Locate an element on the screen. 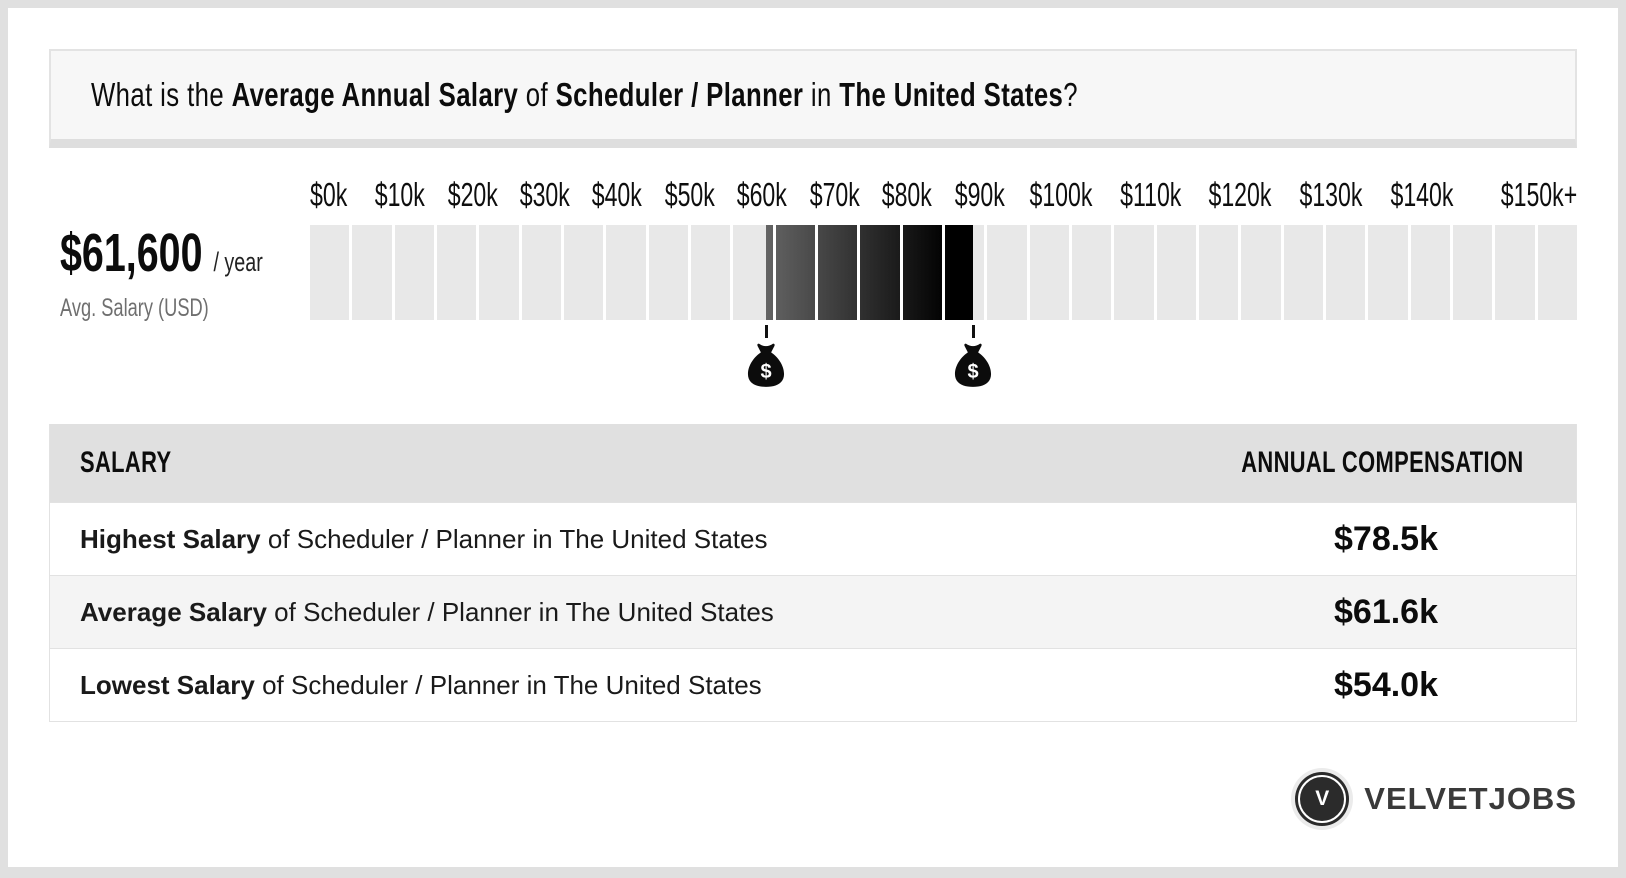 The width and height of the screenshot is (1626, 878). salary-summary: $61,600 / year Avg. Salary (USD) is located at coordinates (179, 287).